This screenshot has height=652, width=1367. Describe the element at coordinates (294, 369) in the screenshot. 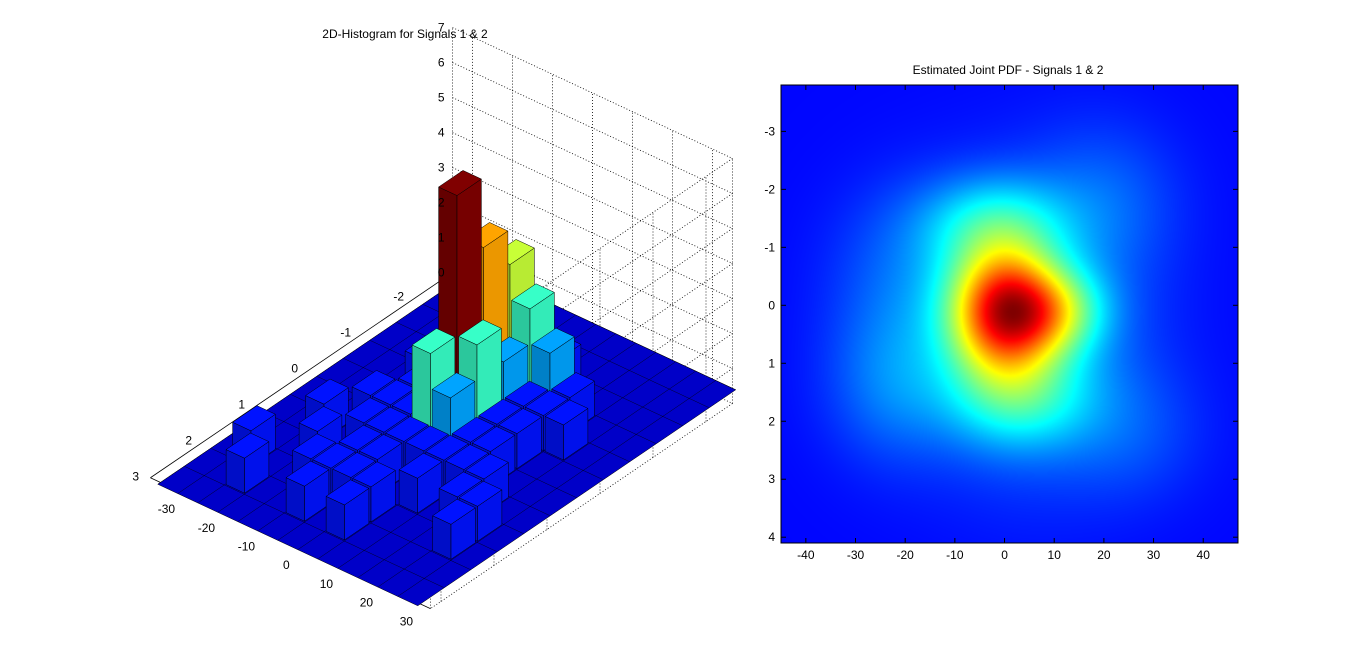

I see `histogram-y-tick-label: 0` at that location.